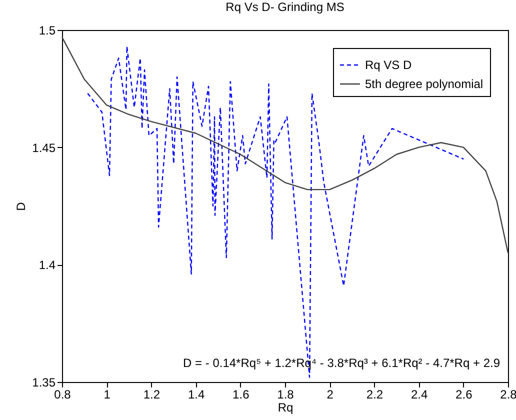 The height and width of the screenshot is (420, 516). I want to click on y-tick-label: 1.35, so click(44, 383).